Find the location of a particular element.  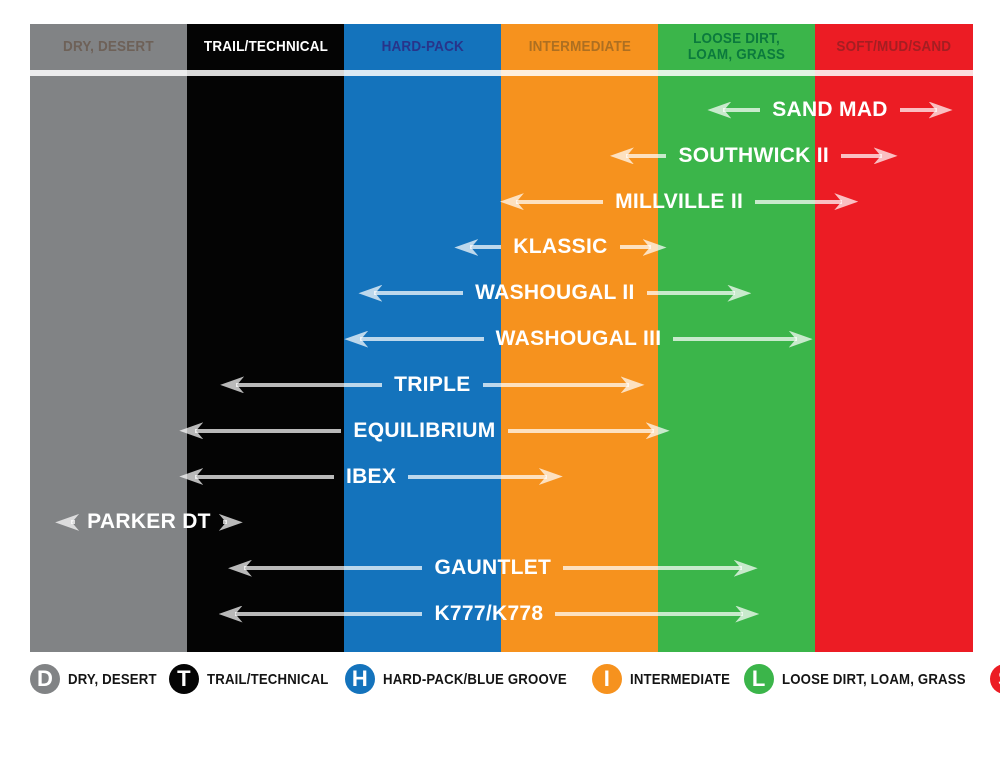

tire-range-row: TRIPLE is located at coordinates (432, 385).